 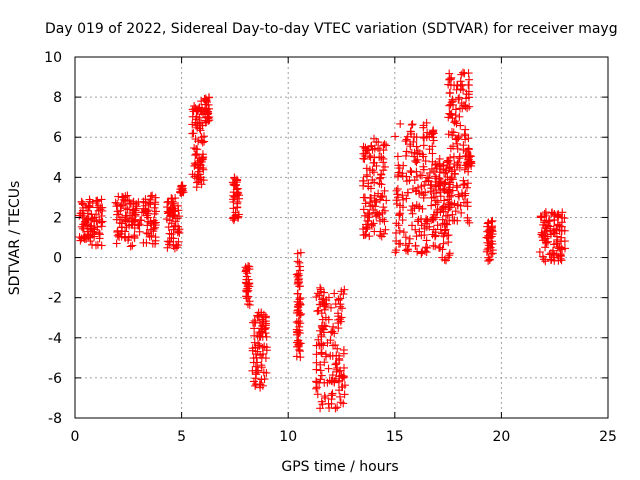 What do you see at coordinates (181, 437) in the screenshot?
I see `x-tick-label: 5` at bounding box center [181, 437].